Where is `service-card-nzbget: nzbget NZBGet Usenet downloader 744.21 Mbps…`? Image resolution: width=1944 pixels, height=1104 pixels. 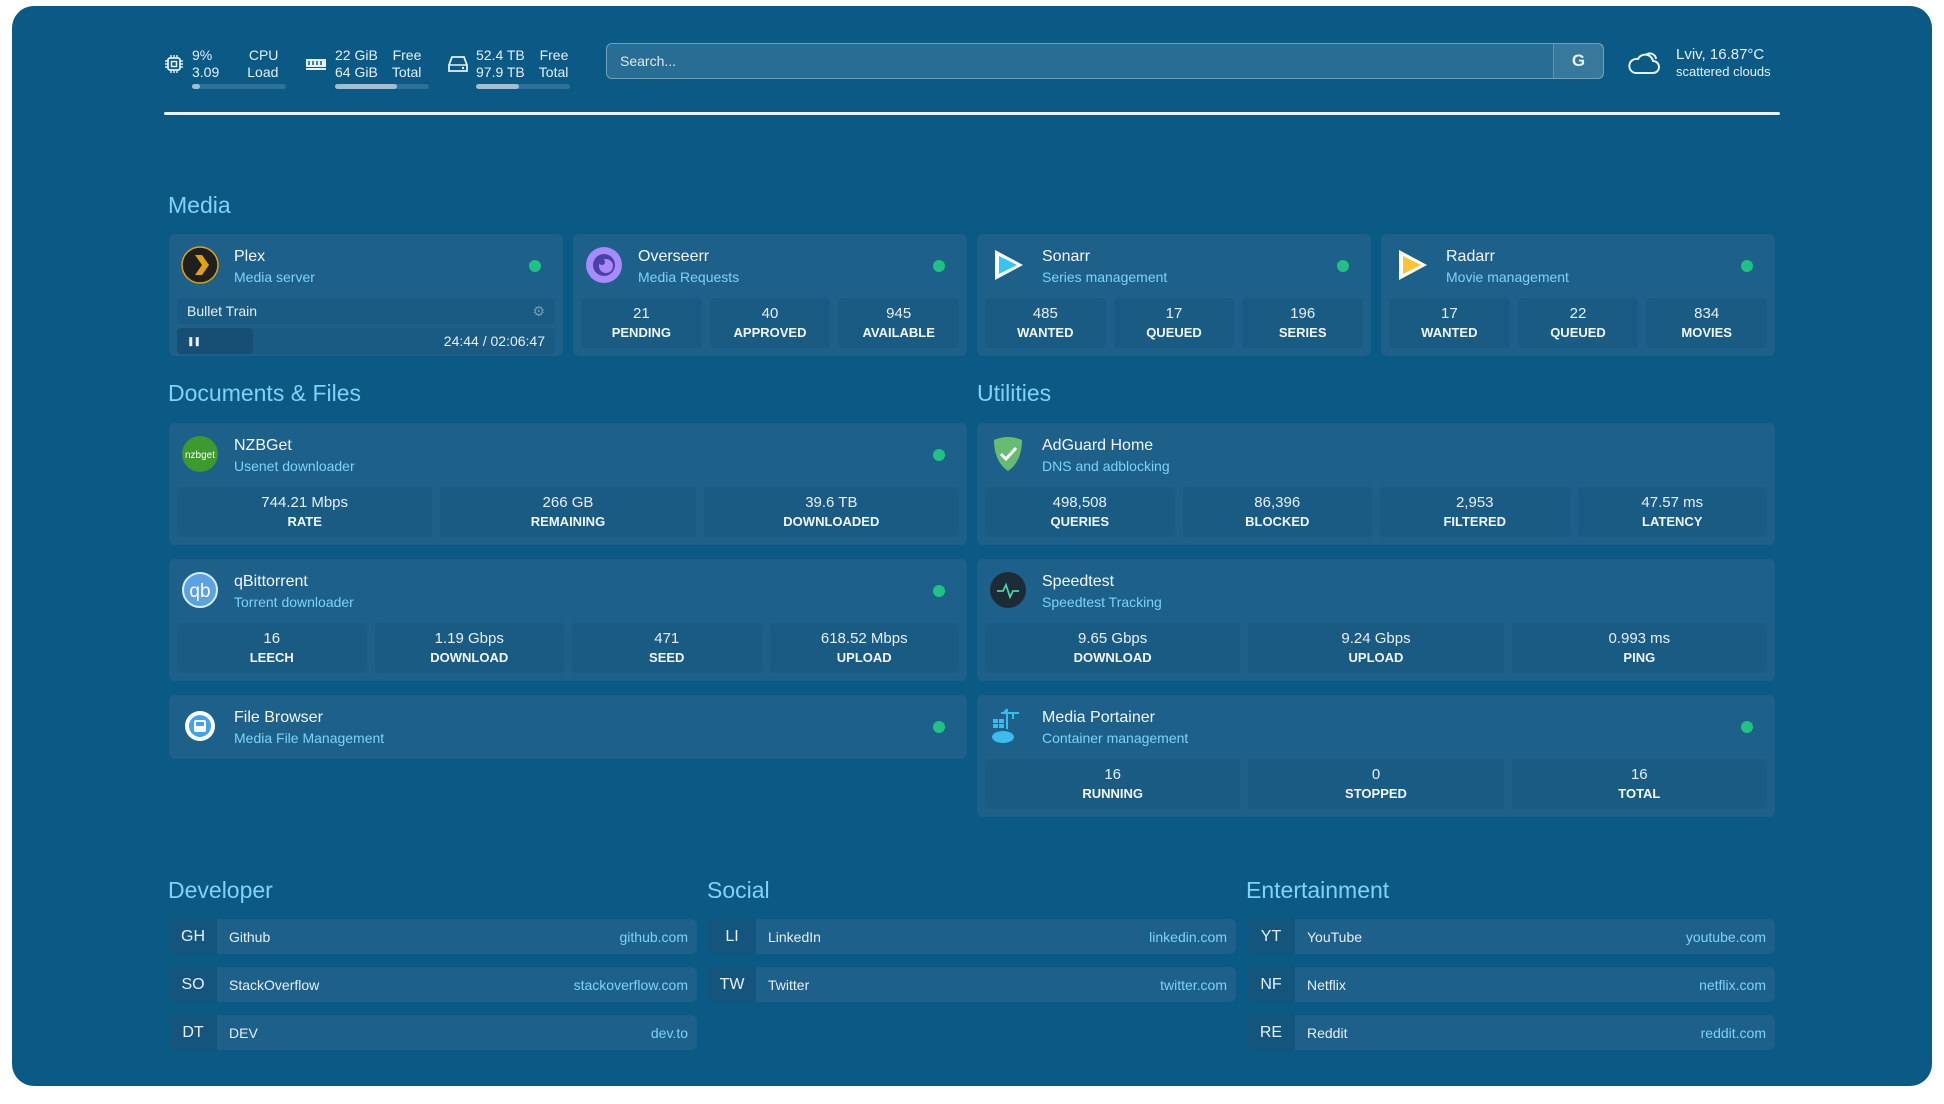
service-card-nzbget: nzbget NZBGet Usenet downloader 744.21 Mbps… is located at coordinates (568, 484).